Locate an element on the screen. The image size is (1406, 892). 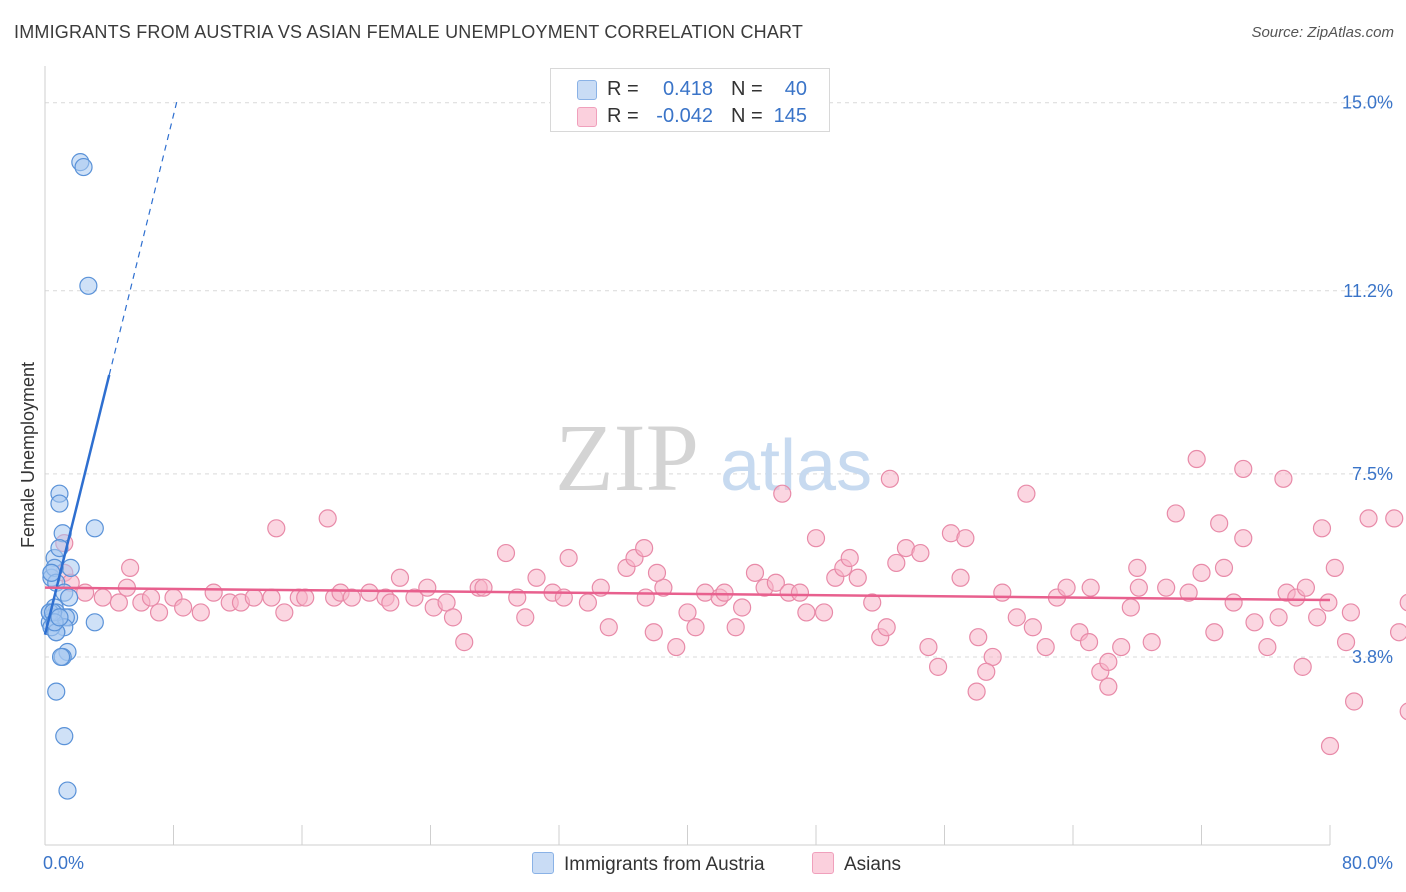
watermark-atlas: atlas is located at coordinates (796, 466).